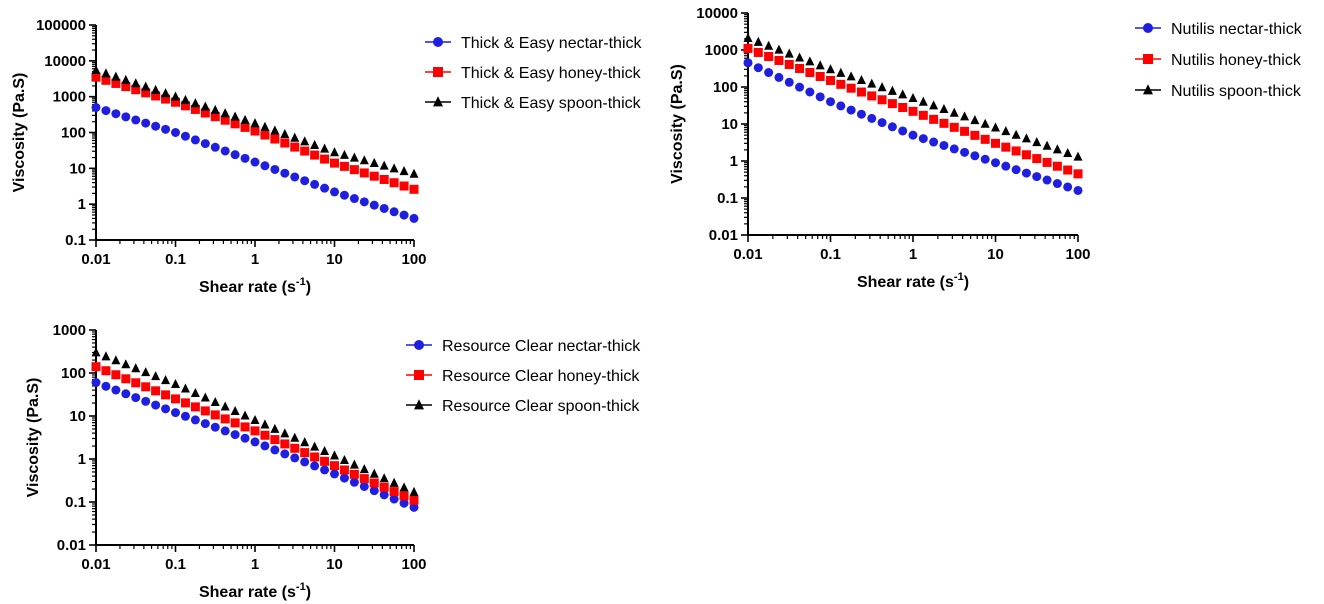 The height and width of the screenshot is (604, 1324). Describe the element at coordinates (65, 61) in the screenshot. I see `y-tick-label: 10000` at that location.